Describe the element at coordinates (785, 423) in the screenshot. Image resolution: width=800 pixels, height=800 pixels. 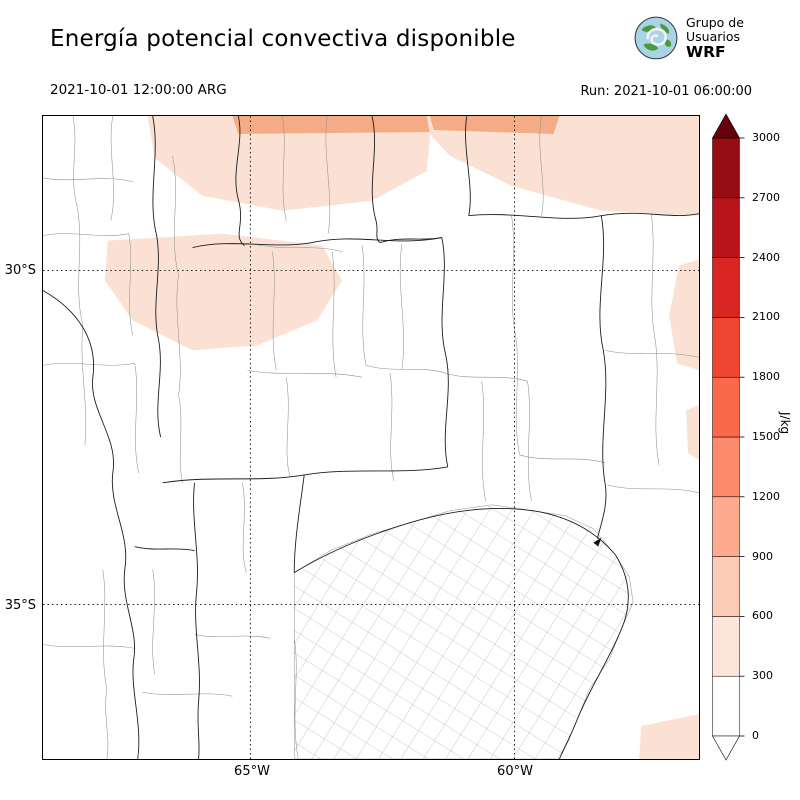
I see `colorbar-unit-label: J/kg` at that location.